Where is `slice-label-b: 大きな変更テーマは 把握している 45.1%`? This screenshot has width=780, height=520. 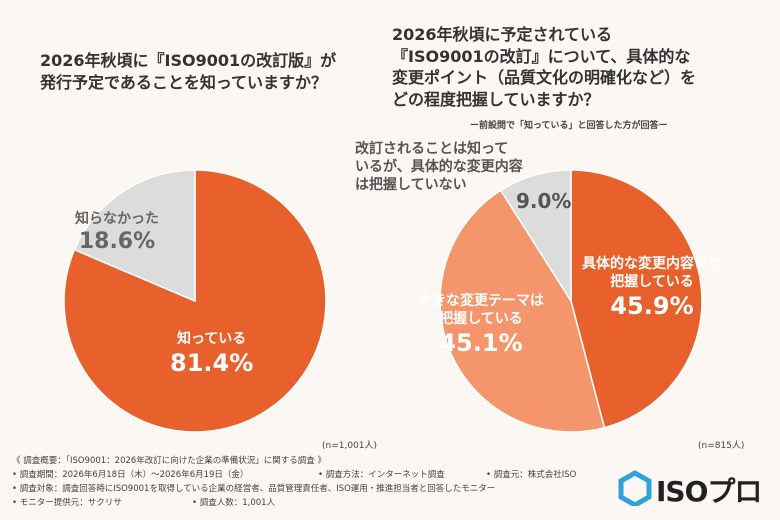
slice-label-b: 大きな変更テーマは 把握している 45.1% is located at coordinates (481, 326).